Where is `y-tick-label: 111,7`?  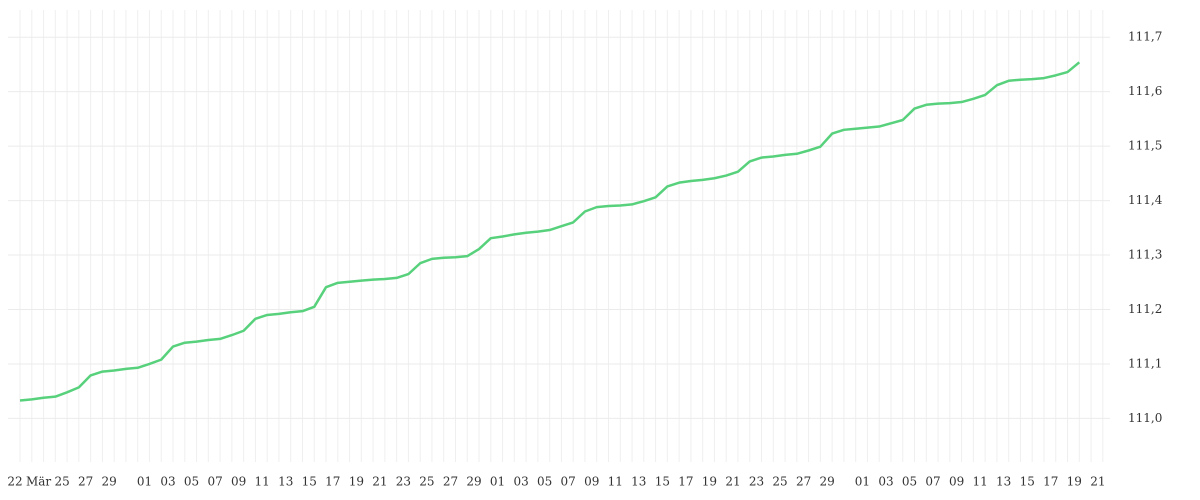
y-tick-label: 111,7 is located at coordinates (1145, 37).